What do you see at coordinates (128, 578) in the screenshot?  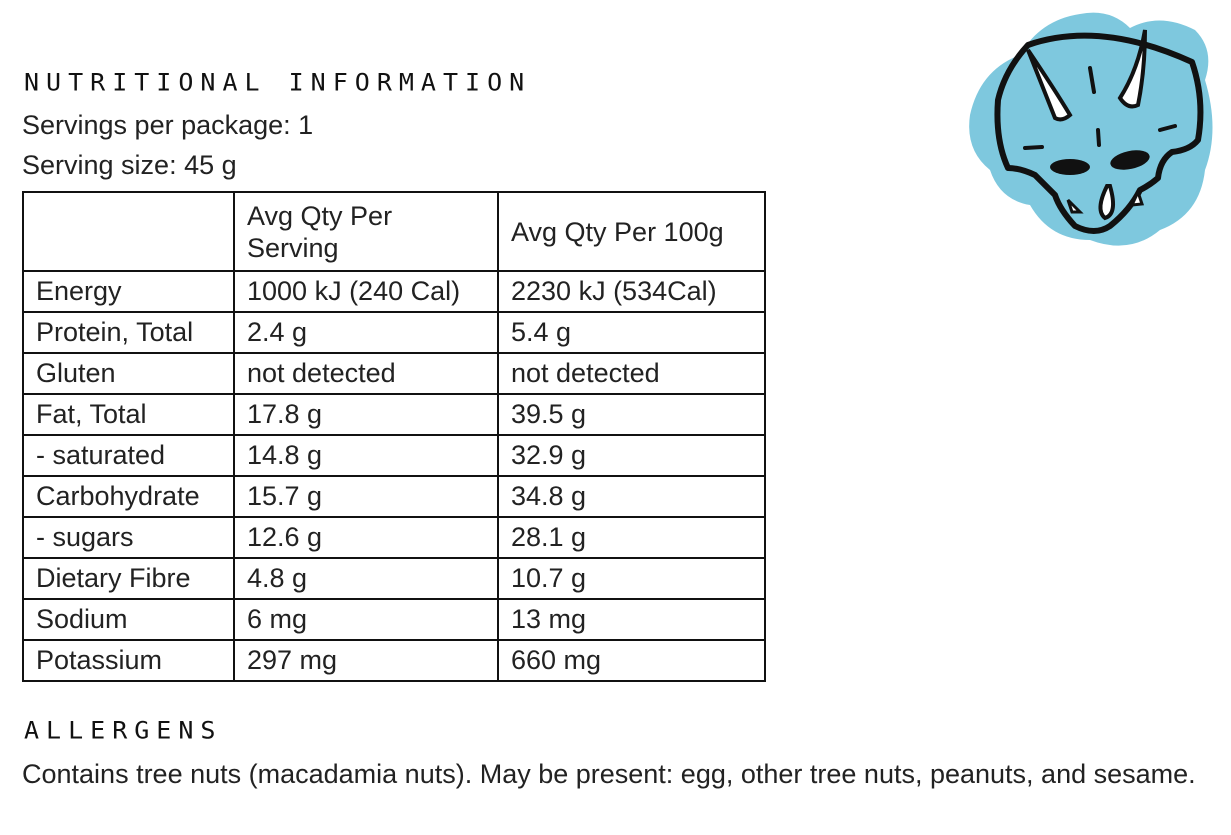 I see `nutrient-name: Dietary Fibre` at bounding box center [128, 578].